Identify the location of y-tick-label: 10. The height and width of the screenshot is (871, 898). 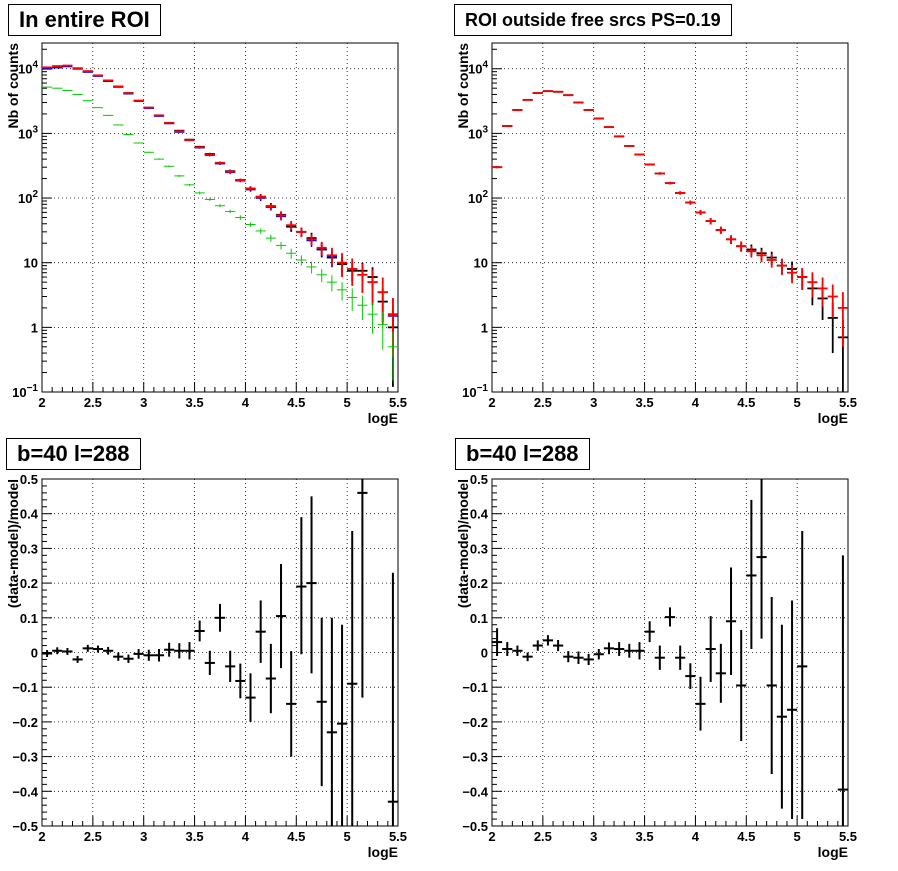
(481, 263).